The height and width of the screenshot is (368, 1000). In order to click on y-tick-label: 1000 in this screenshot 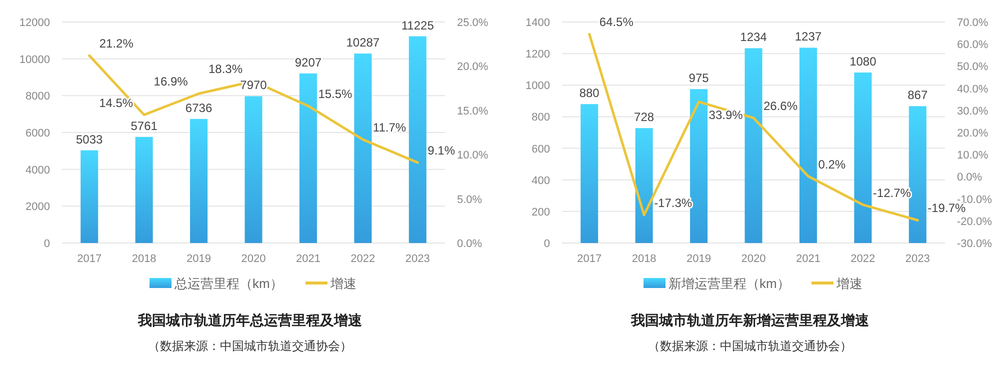, I will do `click(538, 86)`.